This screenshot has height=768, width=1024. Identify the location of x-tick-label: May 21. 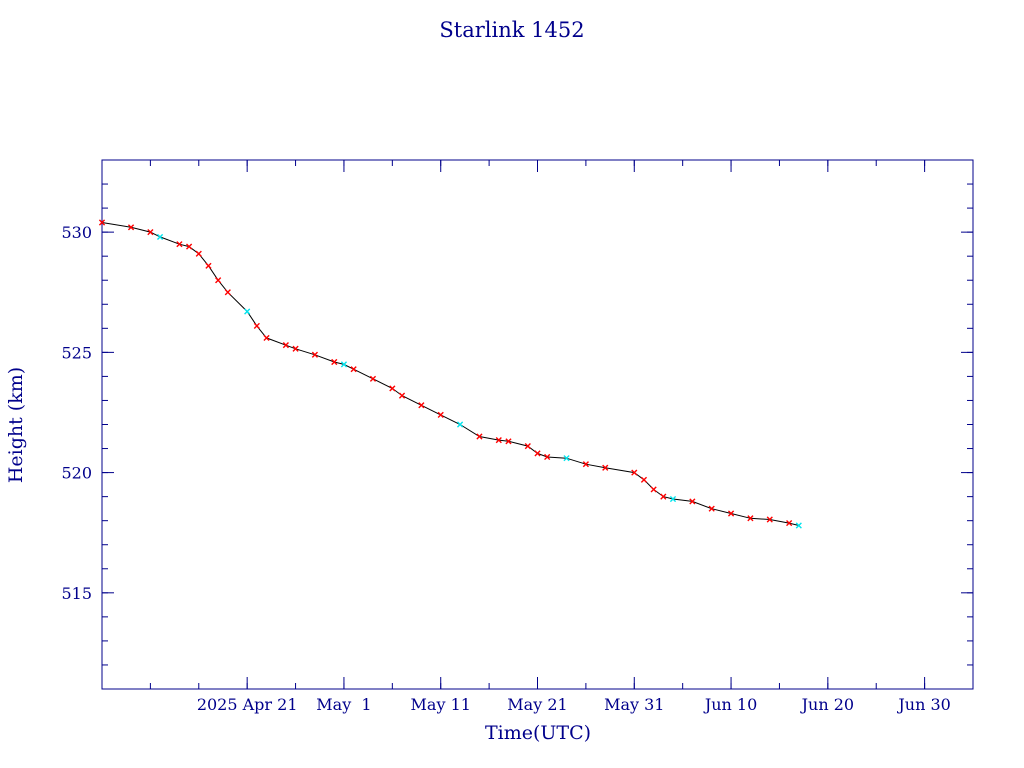
(537, 704).